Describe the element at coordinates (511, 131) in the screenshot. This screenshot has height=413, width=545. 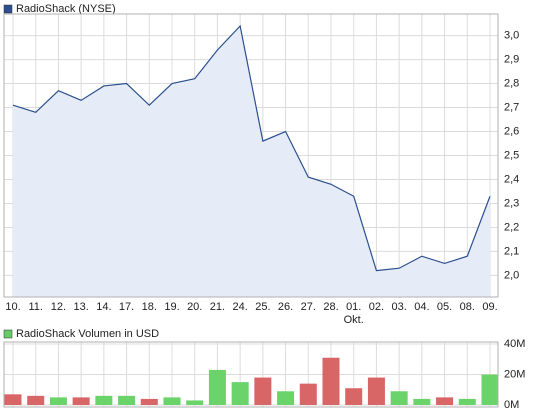
I see `y-tick-label: 2,6` at that location.